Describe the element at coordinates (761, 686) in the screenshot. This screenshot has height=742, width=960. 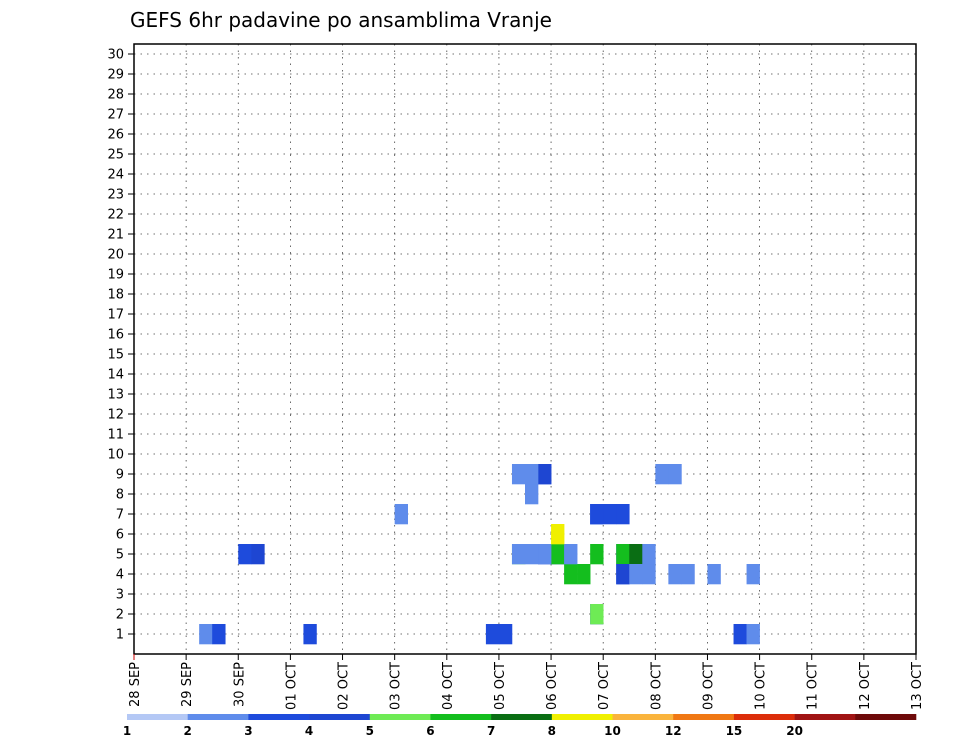
I see `x-tick-label: 10 OCT` at that location.